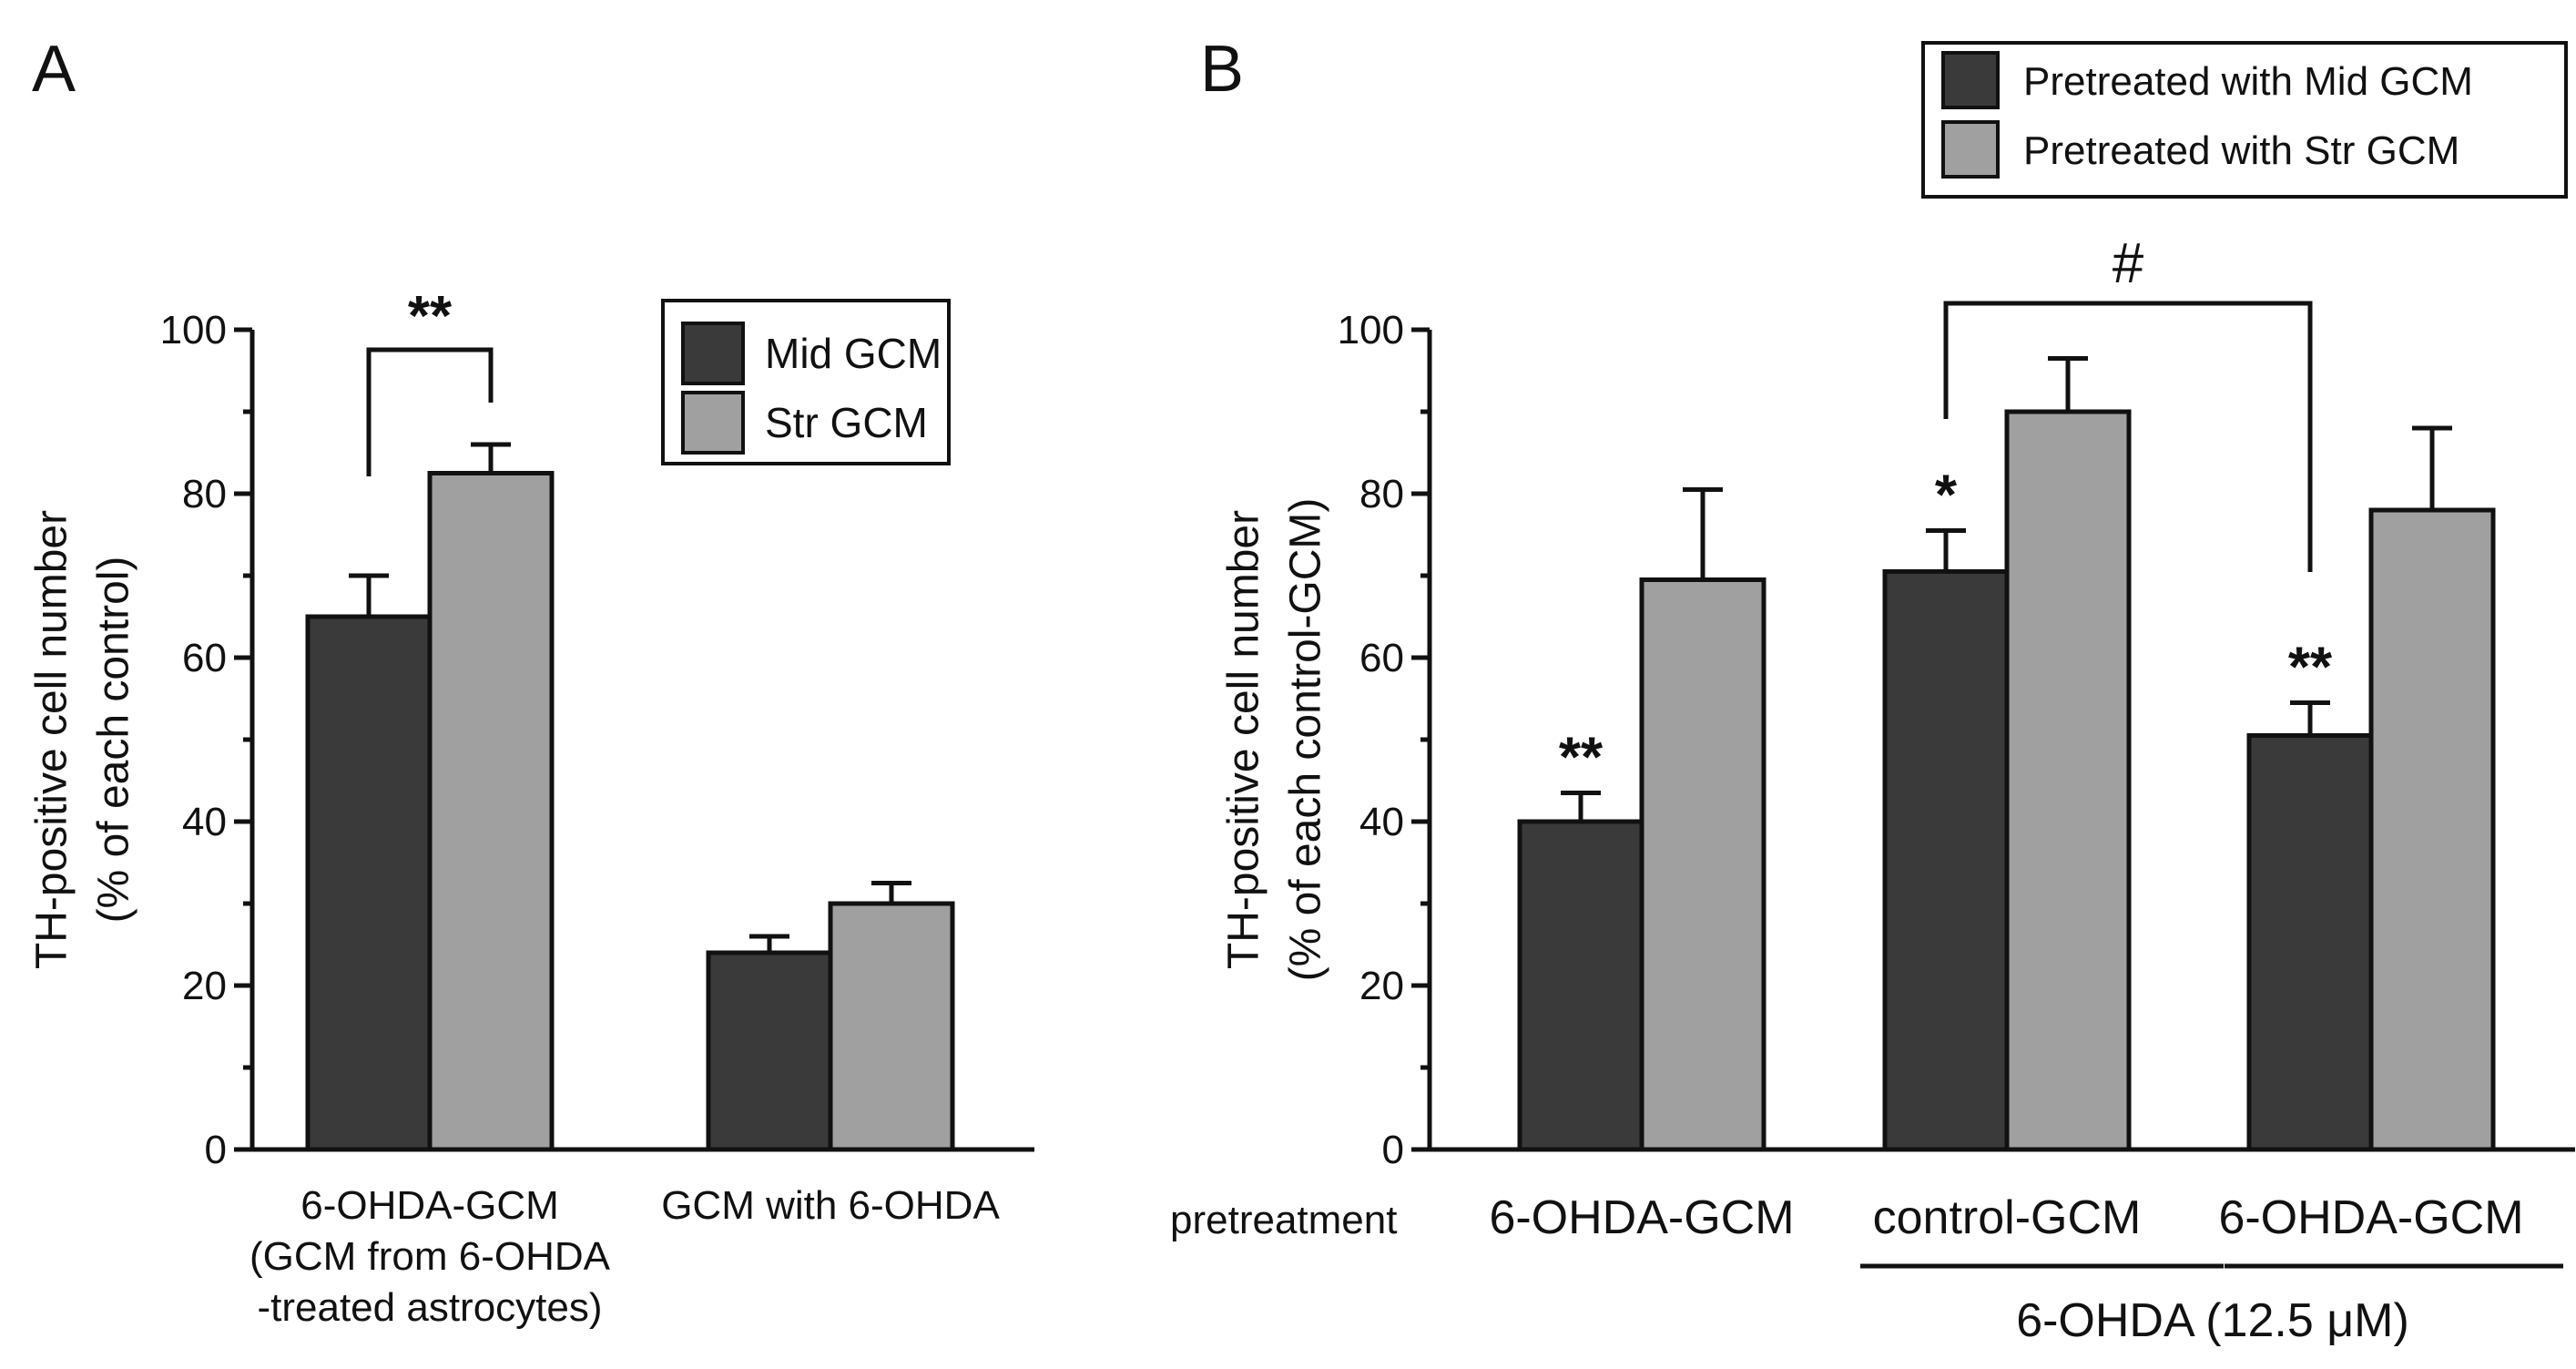 This screenshot has height=1369, width=2576. Describe the element at coordinates (1283, 1220) in the screenshot. I see `row-label: pretreatment` at that location.